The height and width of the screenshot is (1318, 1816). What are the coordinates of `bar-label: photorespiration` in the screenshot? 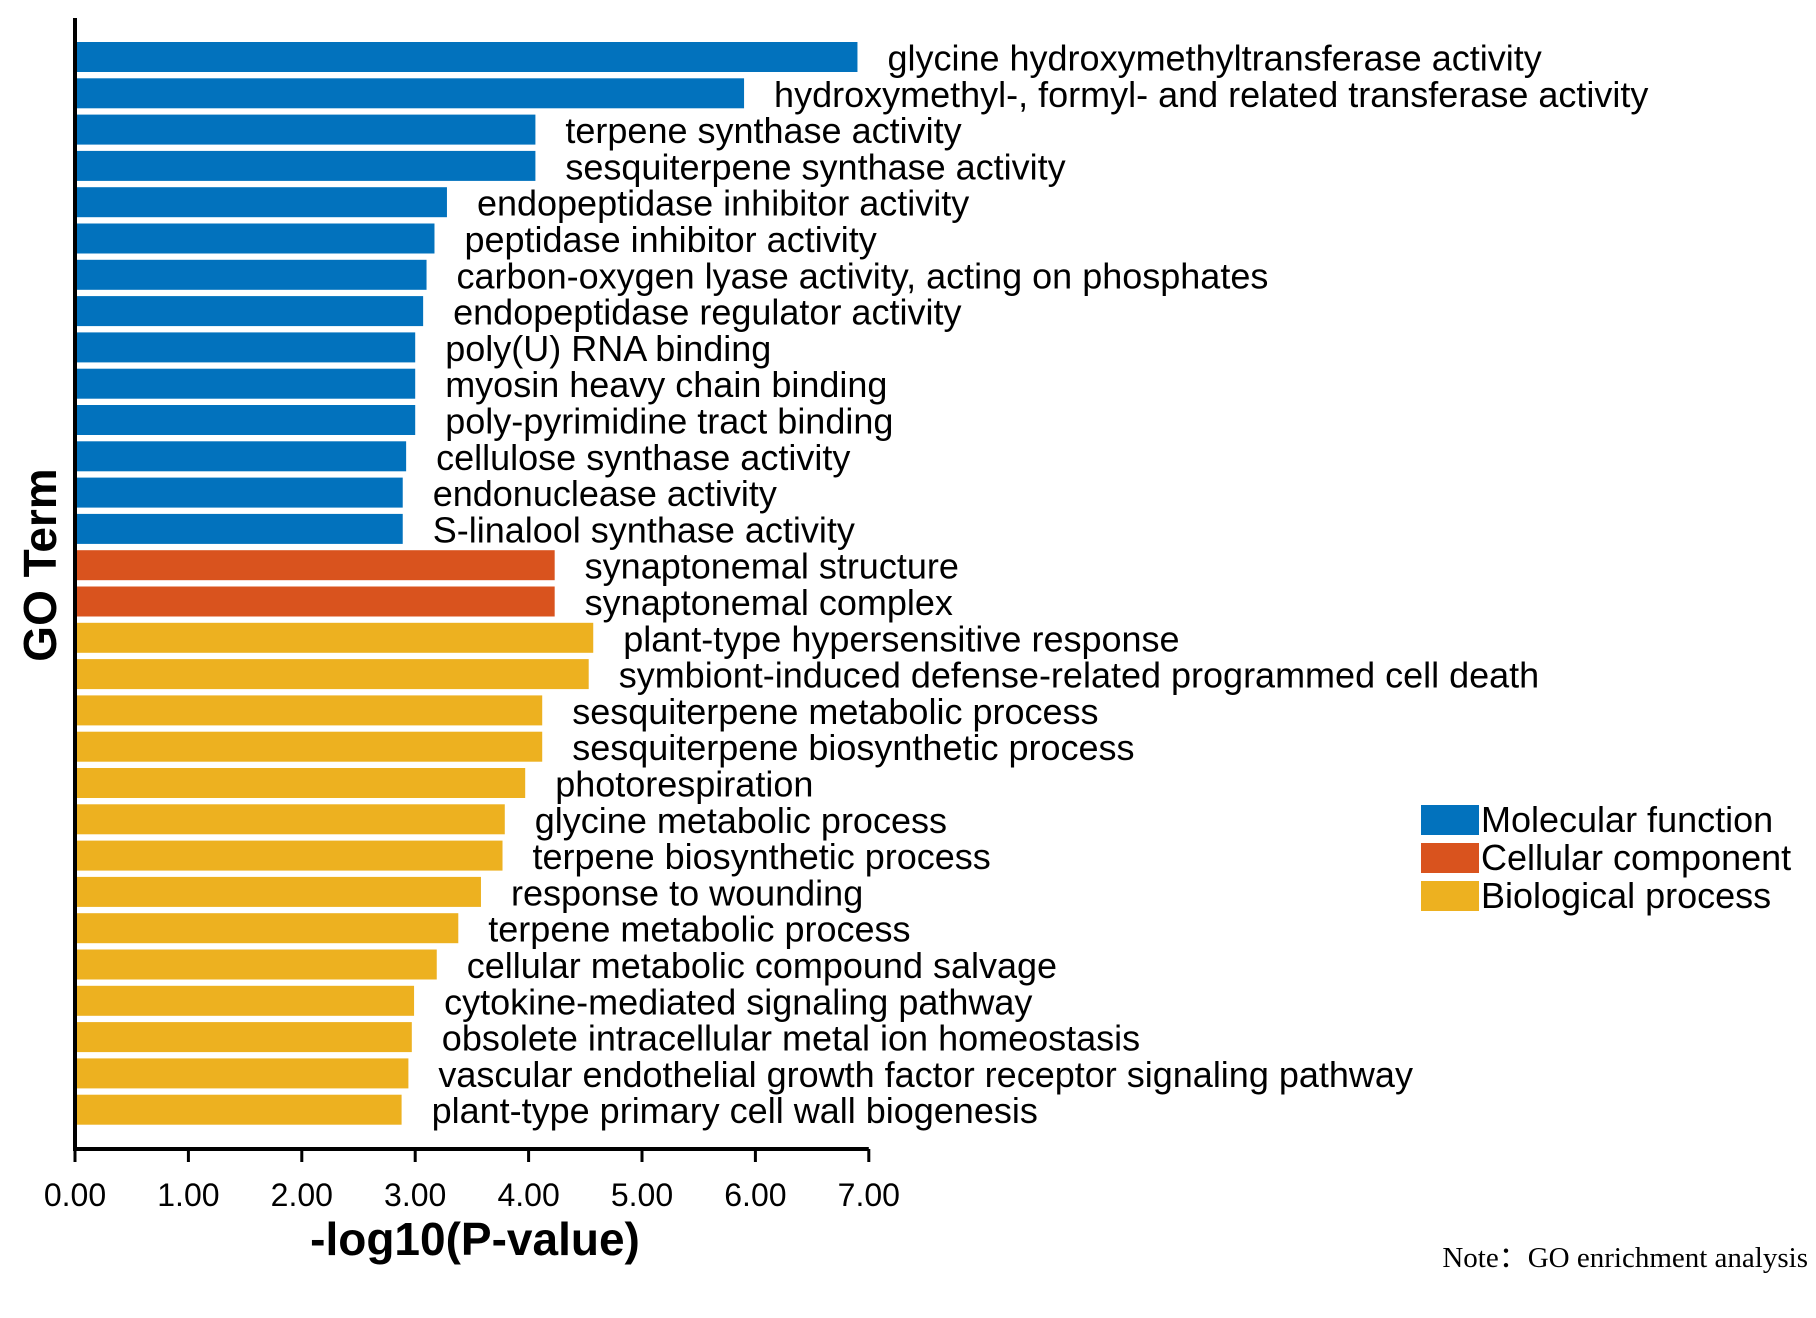 It's located at (684, 784).